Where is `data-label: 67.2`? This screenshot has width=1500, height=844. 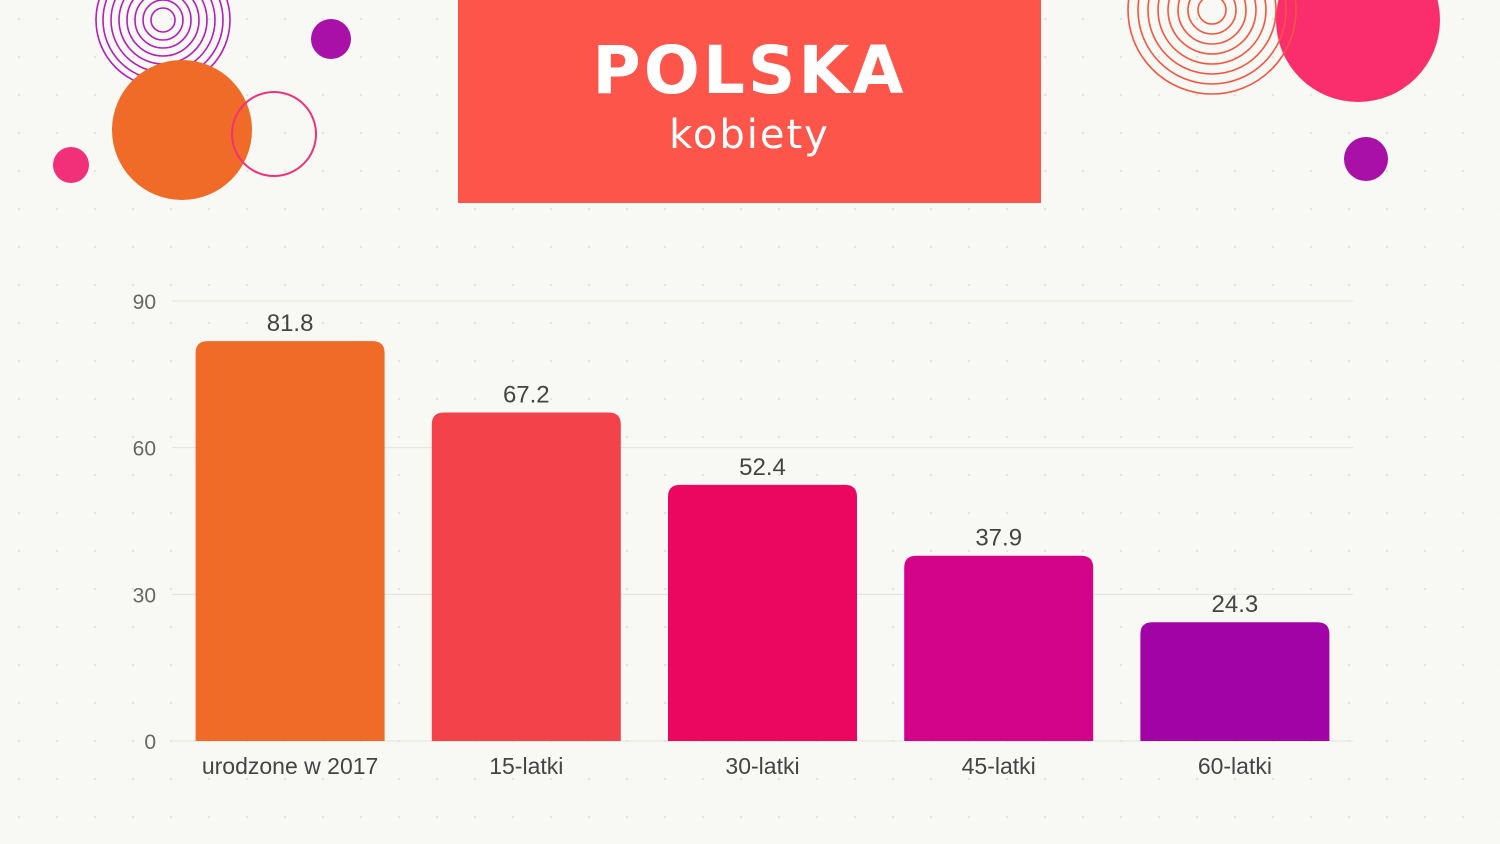
data-label: 67.2 is located at coordinates (526, 394).